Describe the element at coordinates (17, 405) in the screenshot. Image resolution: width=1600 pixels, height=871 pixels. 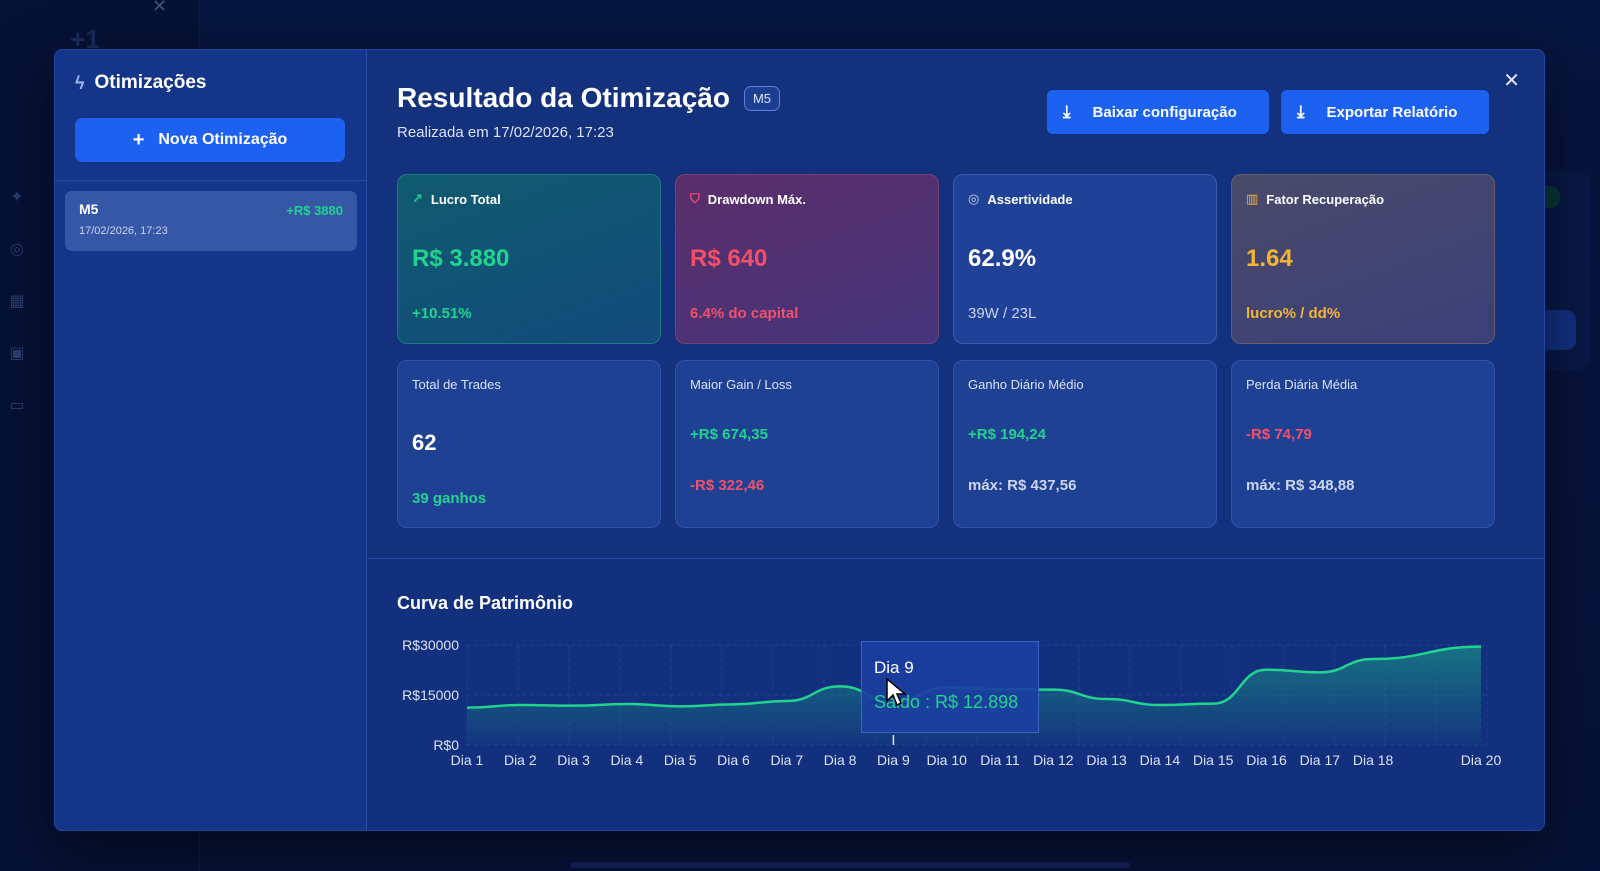
I see `card-icon: ▭` at that location.